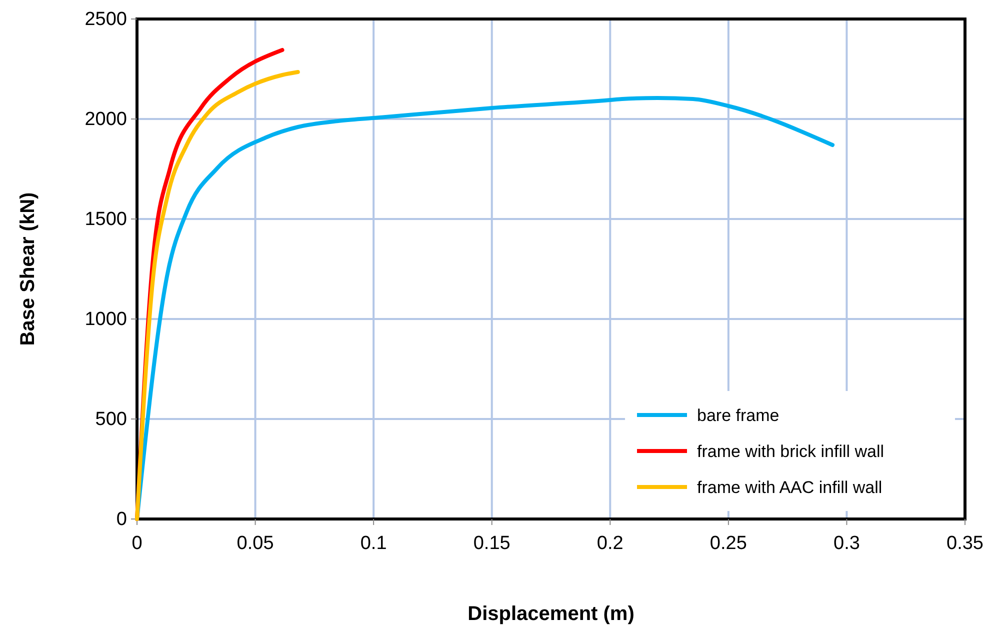  Describe the element at coordinates (738, 415) in the screenshot. I see `legend-label: bare frame` at that location.